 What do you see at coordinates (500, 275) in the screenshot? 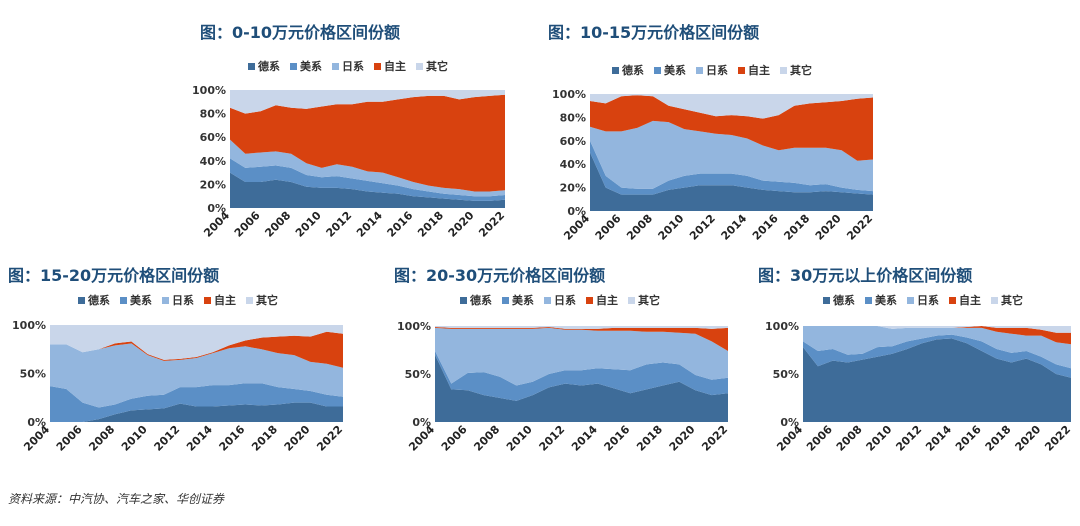
I see `chart-title: 图：20-30万元价格区间份额` at bounding box center [500, 275].